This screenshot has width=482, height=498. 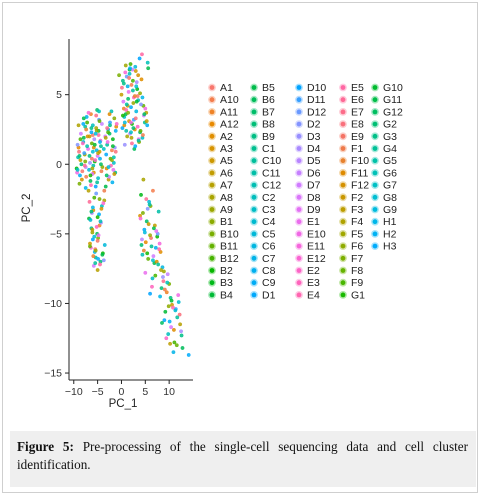 What do you see at coordinates (390, 210) in the screenshot?
I see `legend-label: G9` at bounding box center [390, 210].